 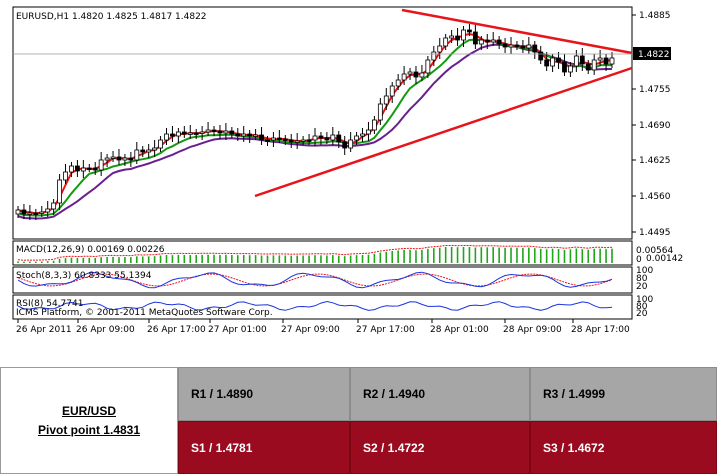 I want to click on s1-cell: S1 / 1.4781, so click(x=264, y=447).